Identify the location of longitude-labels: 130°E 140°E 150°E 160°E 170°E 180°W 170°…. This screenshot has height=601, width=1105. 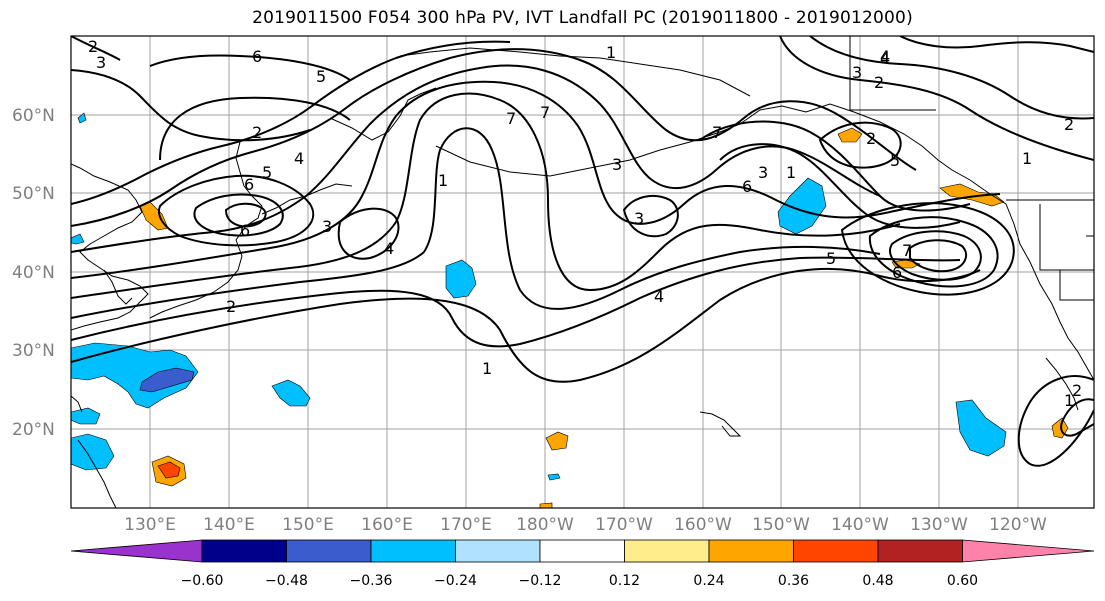
(585, 525).